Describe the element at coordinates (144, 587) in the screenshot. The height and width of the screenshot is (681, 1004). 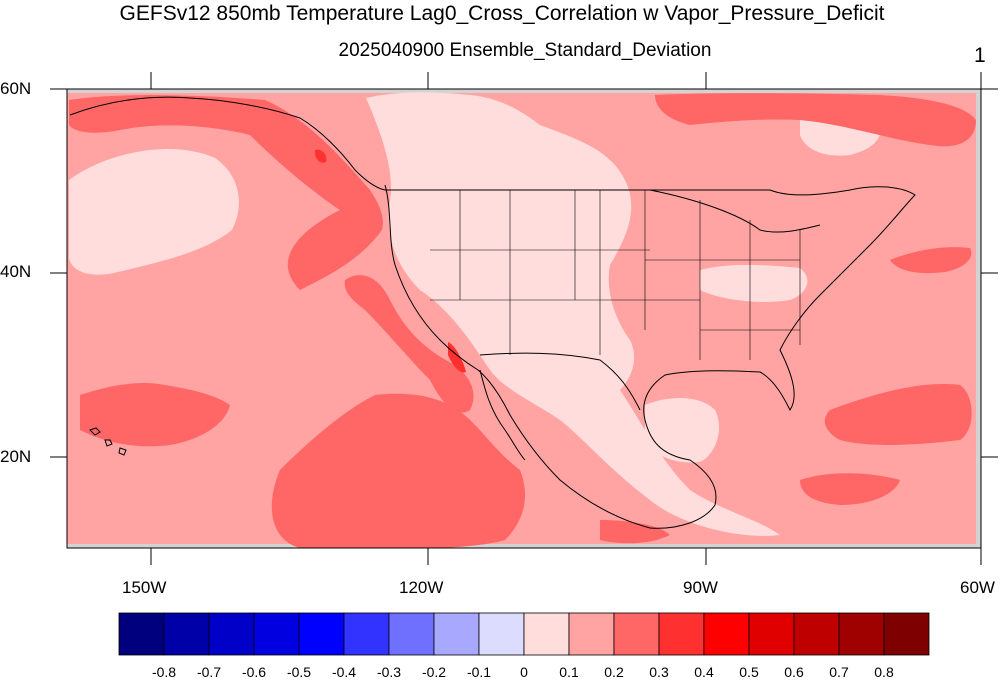
I see `lon-label-150w: 150W` at that location.